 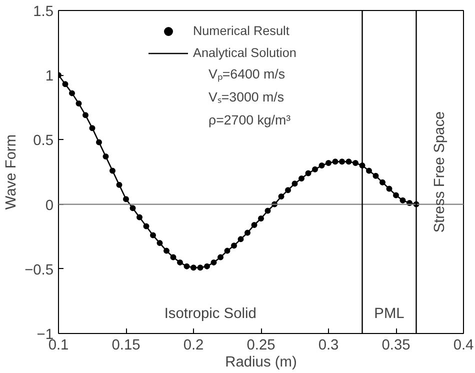 I want to click on legend-label: Analytical Solution, so click(x=244, y=53).